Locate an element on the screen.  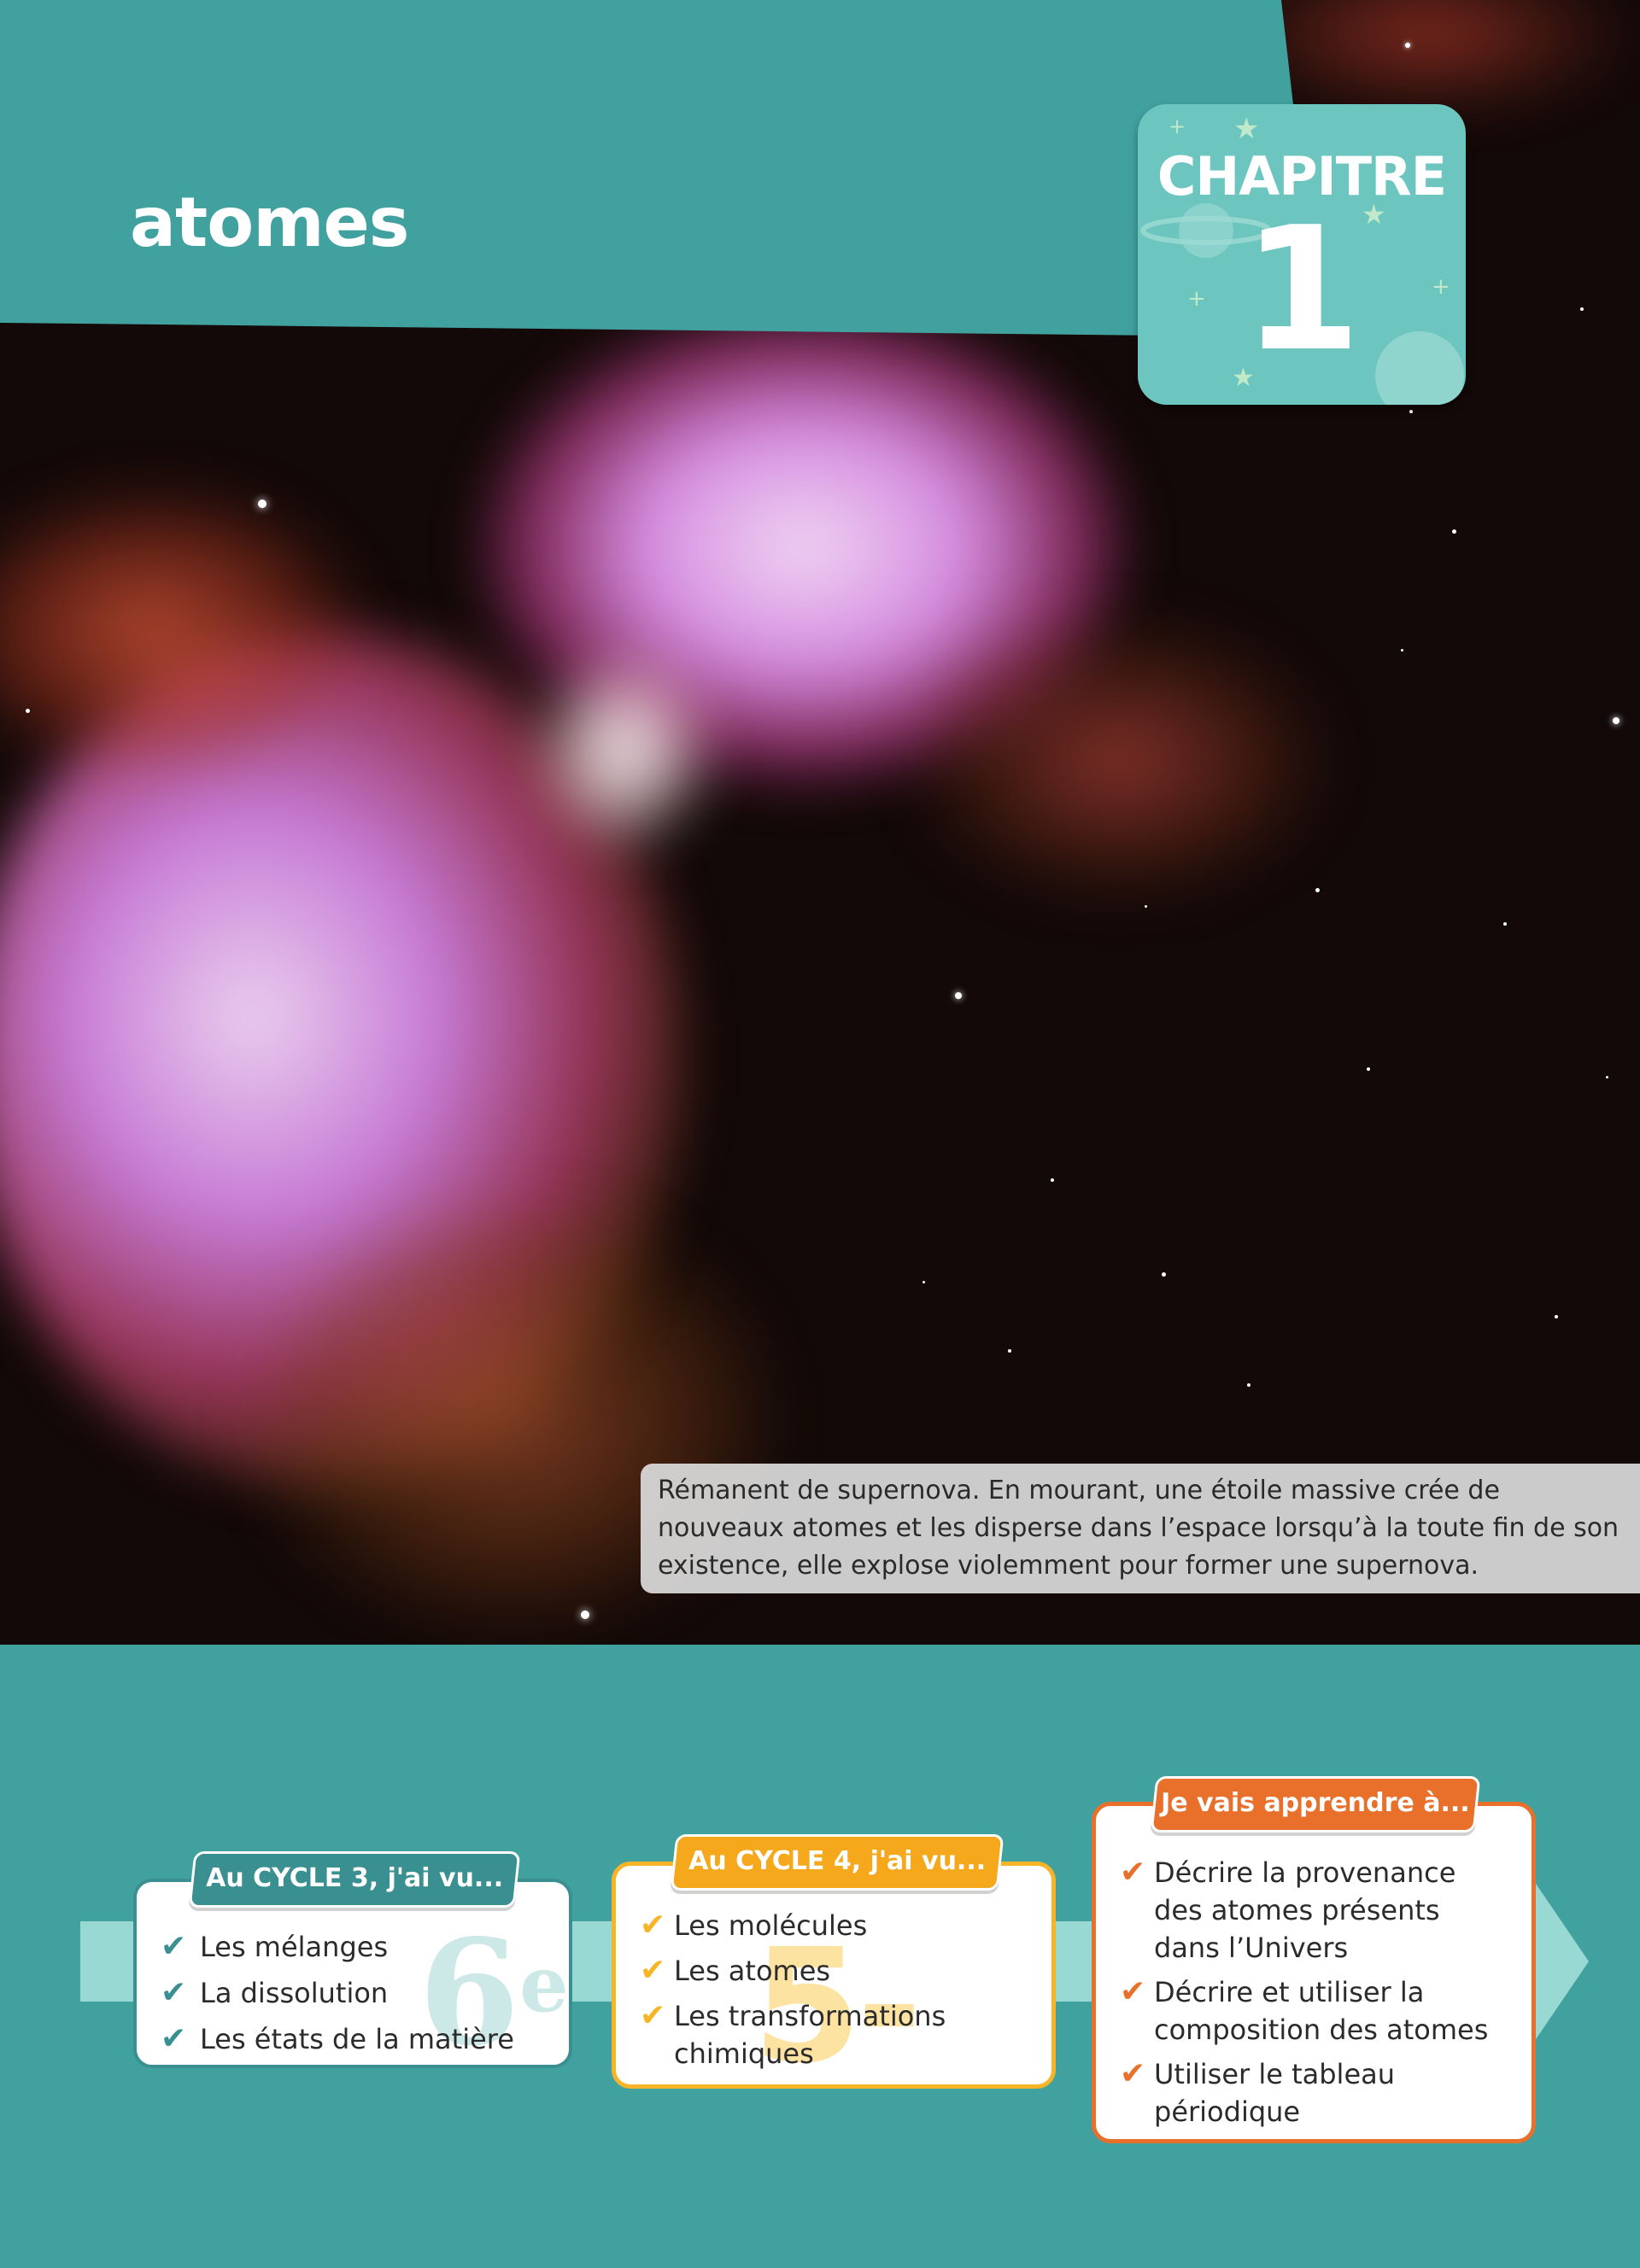
grade-5-4e-watermark: 5-4e is located at coordinates (902, 2005).